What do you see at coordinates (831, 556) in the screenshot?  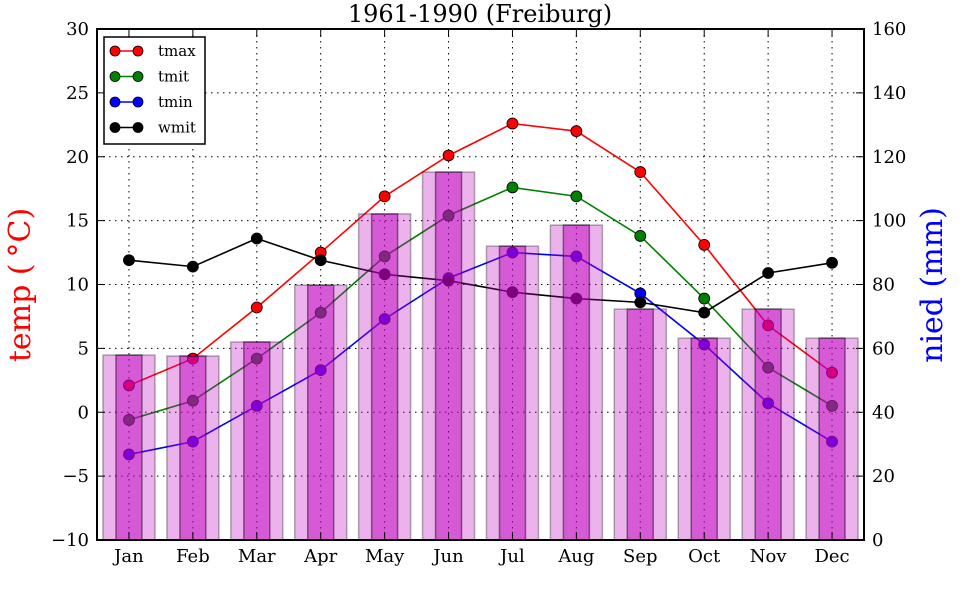 I see `x-tick-label: Dec` at bounding box center [831, 556].